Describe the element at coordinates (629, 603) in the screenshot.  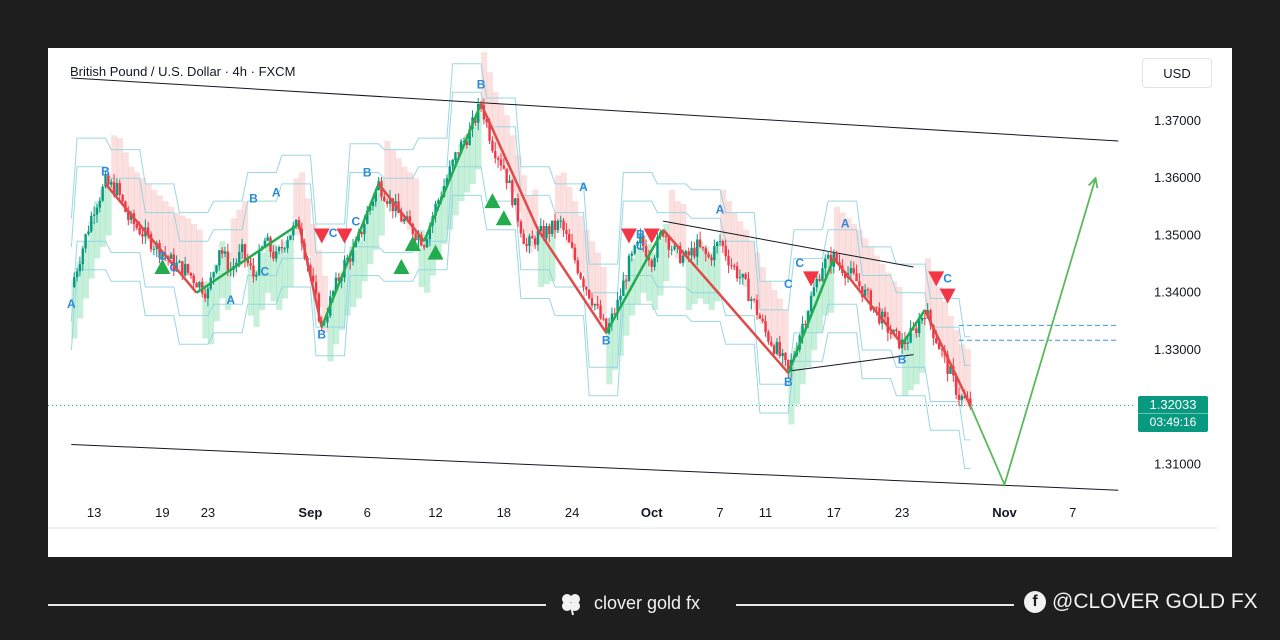
I see `brand-logo: clover gold fx` at that location.